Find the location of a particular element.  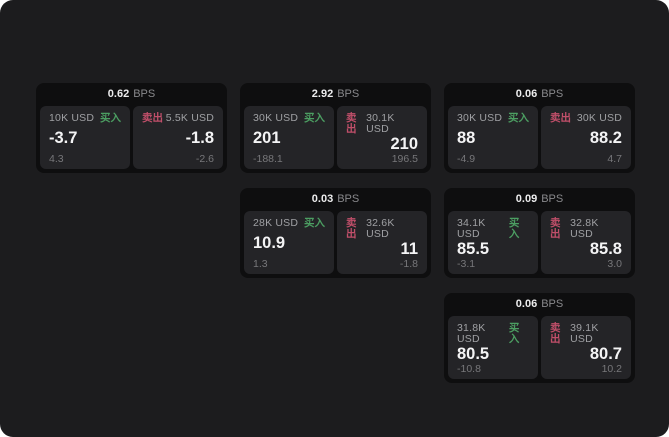

sell-price: 210 is located at coordinates (404, 143).